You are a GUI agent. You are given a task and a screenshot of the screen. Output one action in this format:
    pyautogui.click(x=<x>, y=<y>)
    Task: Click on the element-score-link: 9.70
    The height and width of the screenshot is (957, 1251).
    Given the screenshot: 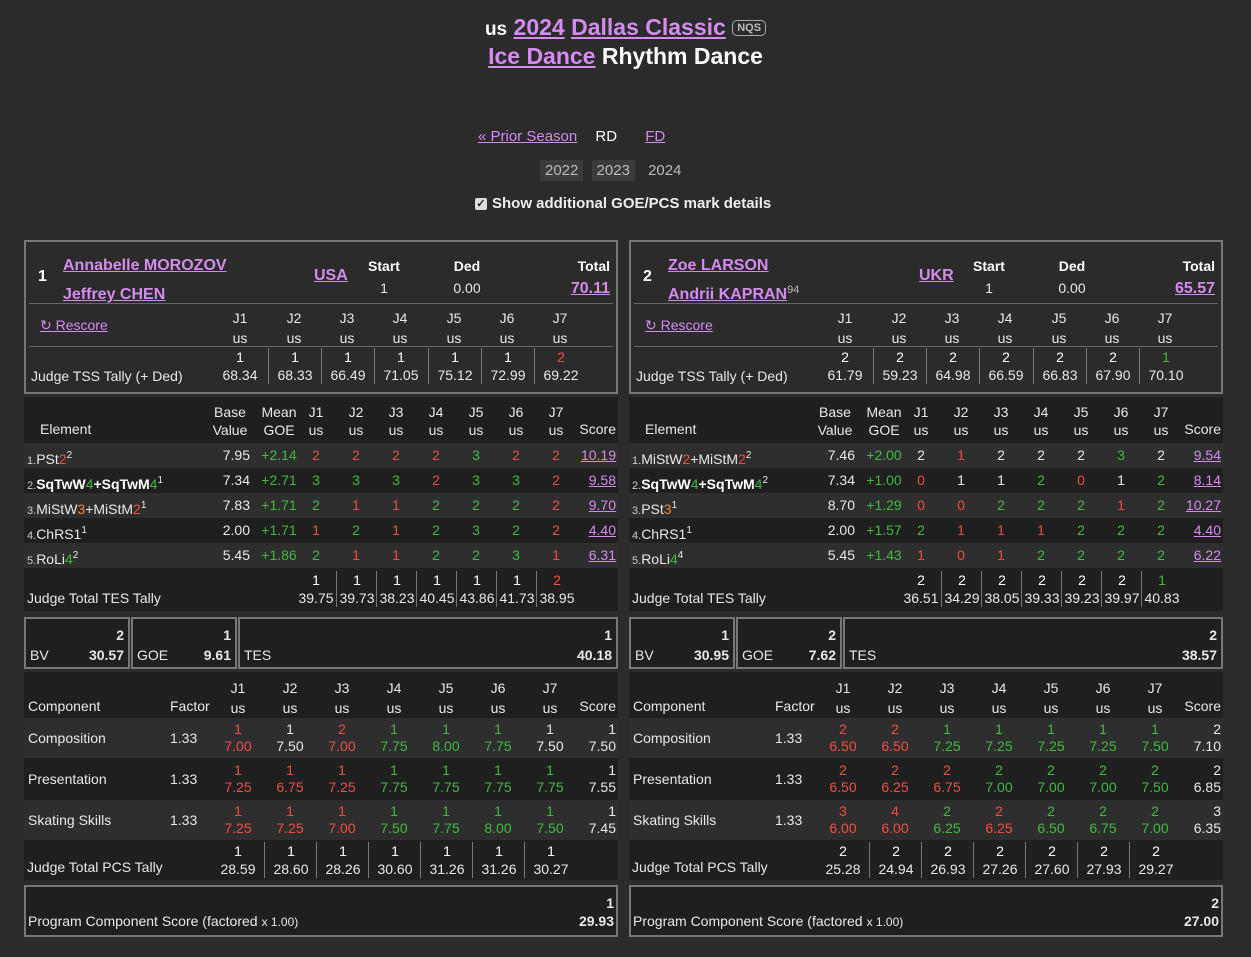 What is the action you would take?
    pyautogui.click(x=602, y=505)
    